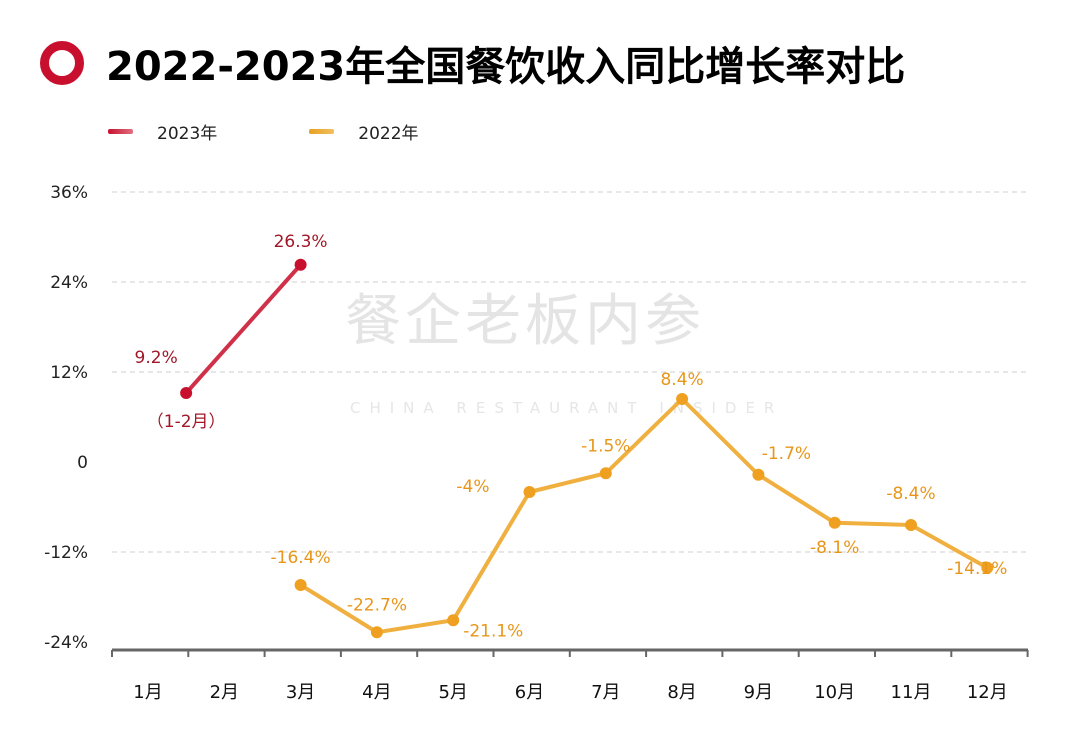 This screenshot has width=1079, height=750. Describe the element at coordinates (525, 321) in the screenshot. I see `watermark-cn: 餐企老板内参` at that location.